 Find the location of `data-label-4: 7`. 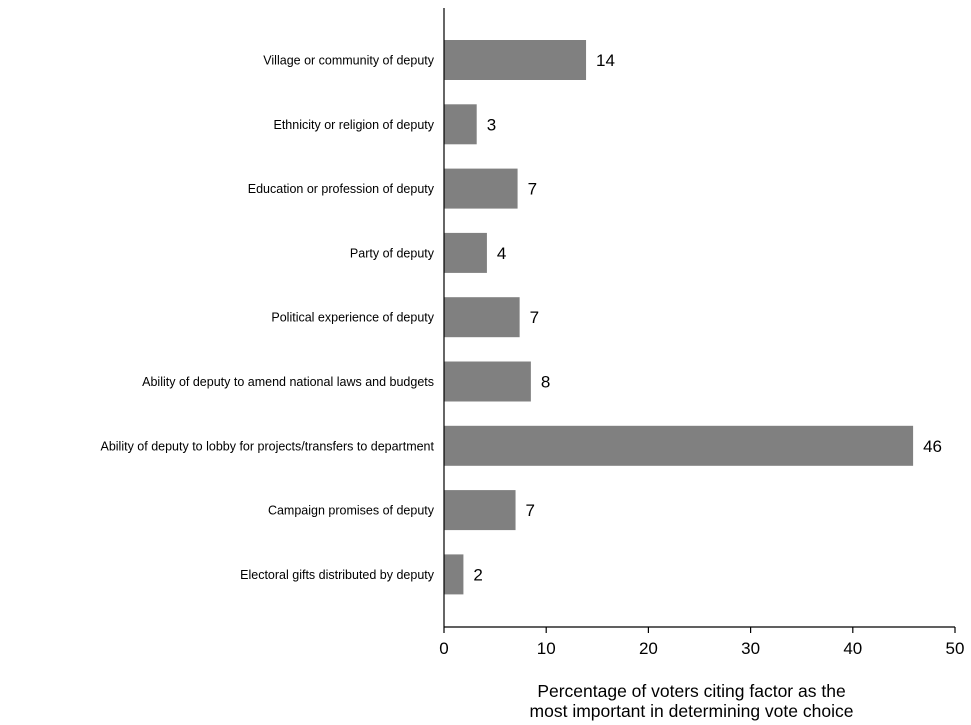

data-label-4: 7 is located at coordinates (534, 317).